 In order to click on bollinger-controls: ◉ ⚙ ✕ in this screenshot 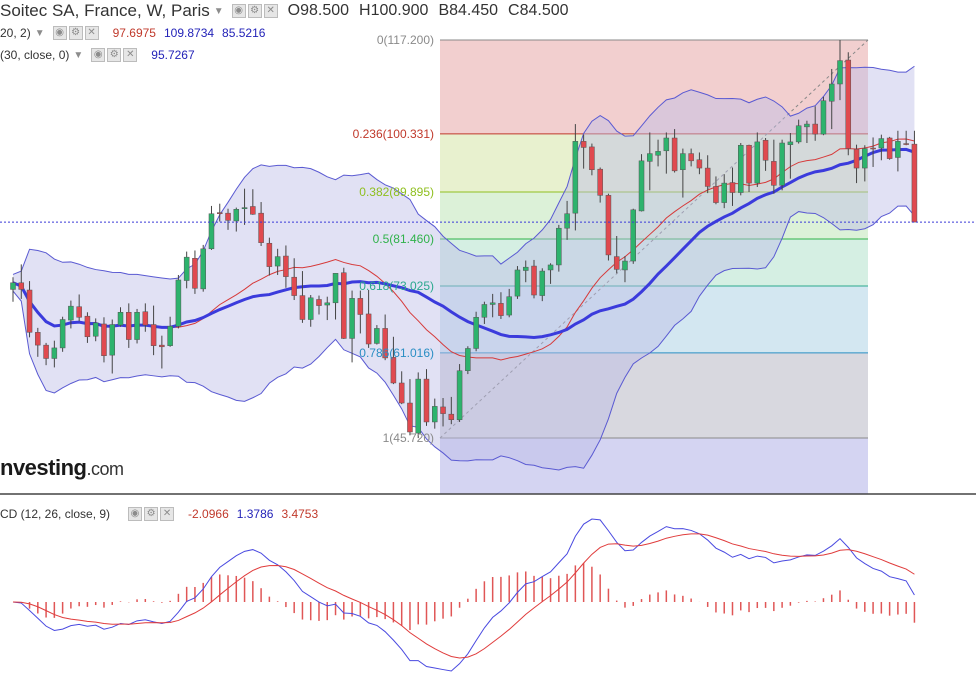, I will do `click(76, 33)`.